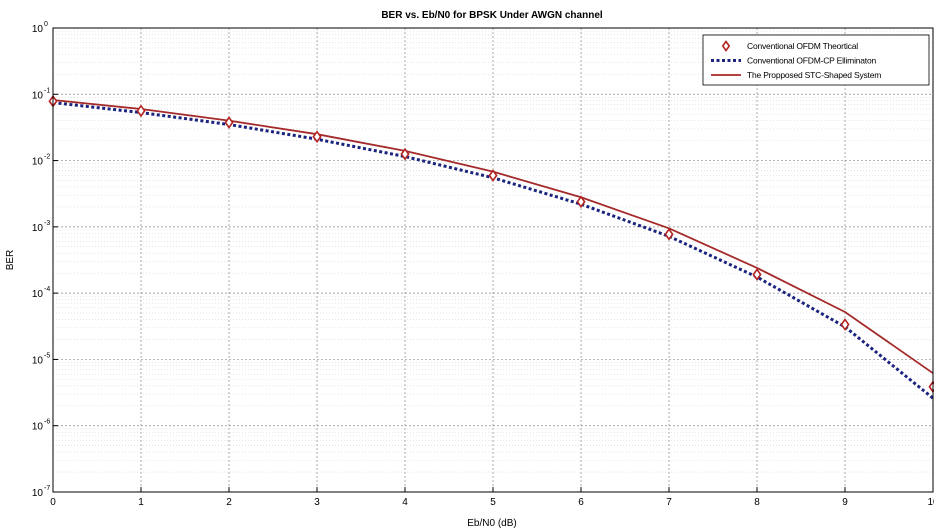  I want to click on x-tick-label: 3, so click(317, 502).